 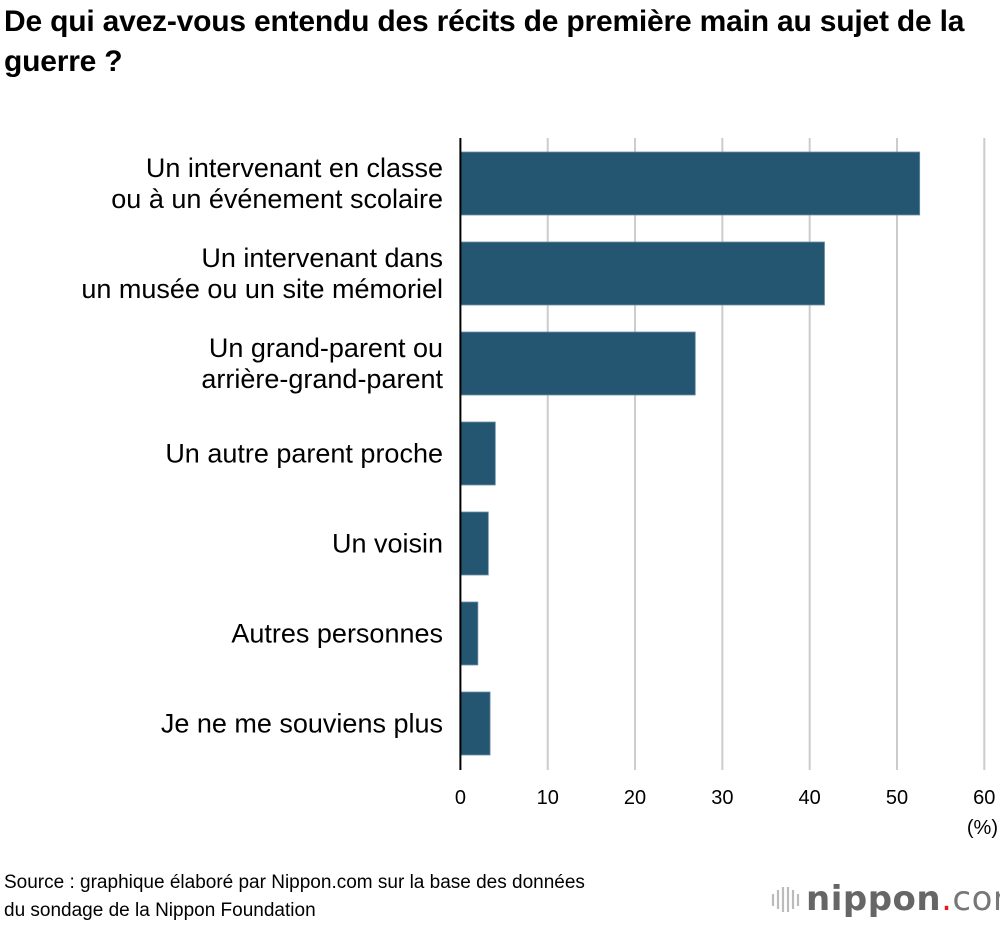 What do you see at coordinates (262, 289) in the screenshot?
I see `category-label: un musée ou un site mémoriel` at bounding box center [262, 289].